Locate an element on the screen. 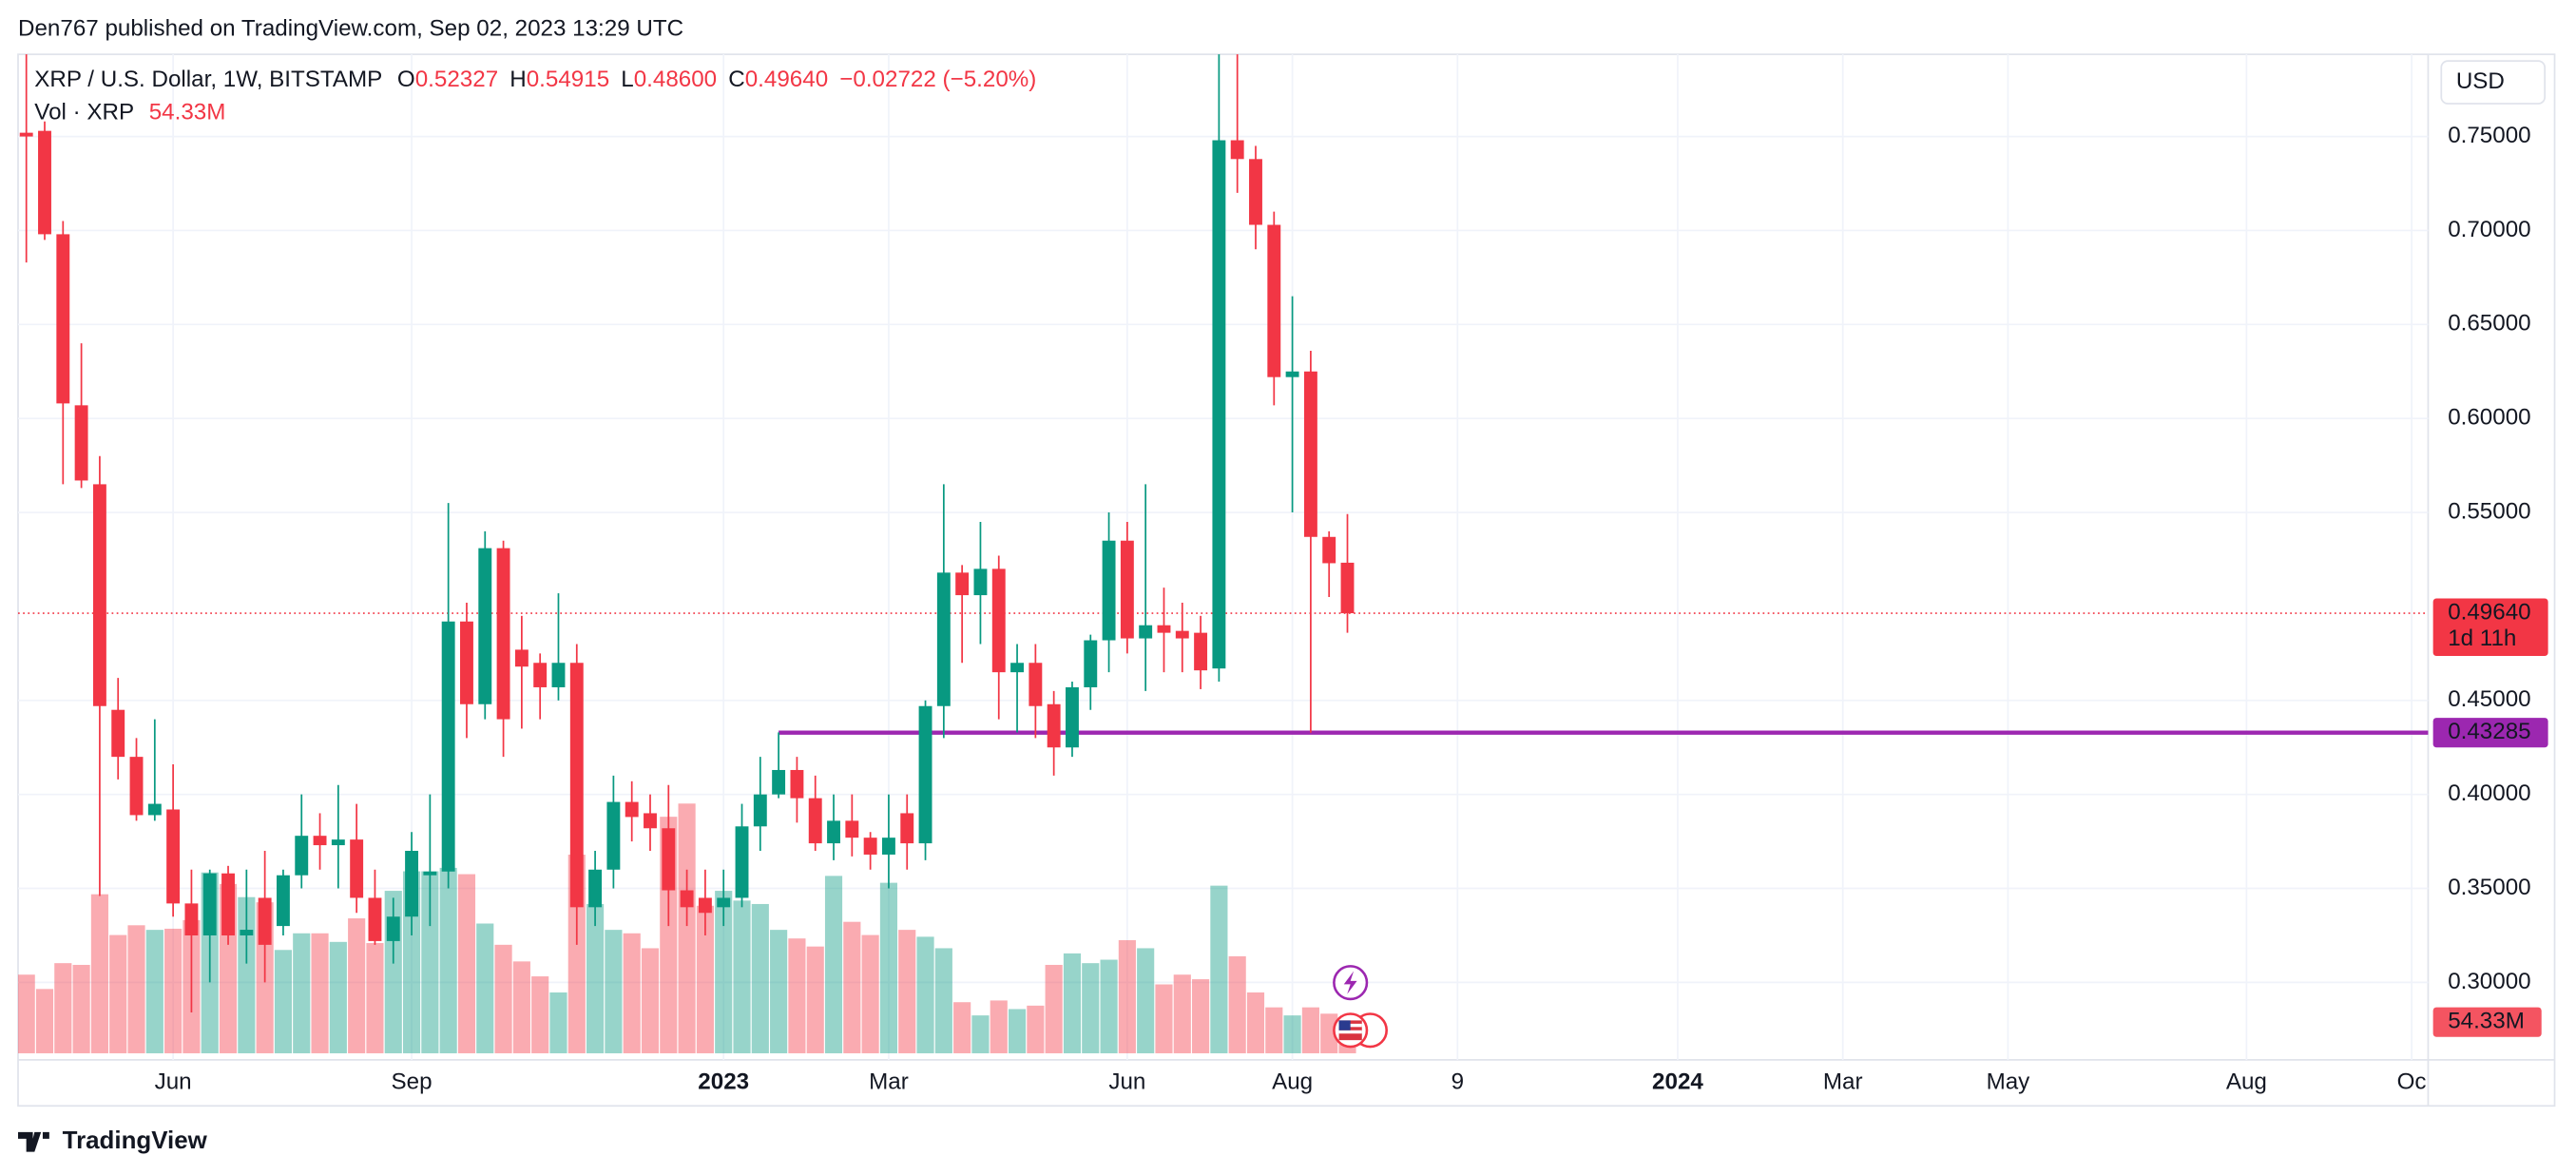 The width and height of the screenshot is (2576, 1175). c-value: 0.49640 is located at coordinates (786, 79).